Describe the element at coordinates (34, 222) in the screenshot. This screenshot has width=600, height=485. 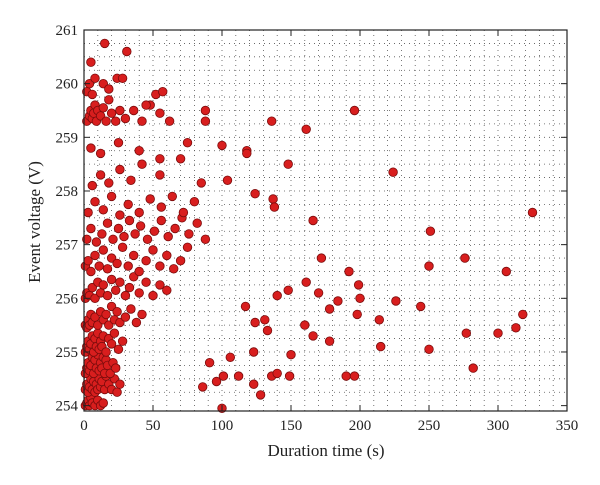
I see `y-axis-label: Event voltage (V)` at that location.